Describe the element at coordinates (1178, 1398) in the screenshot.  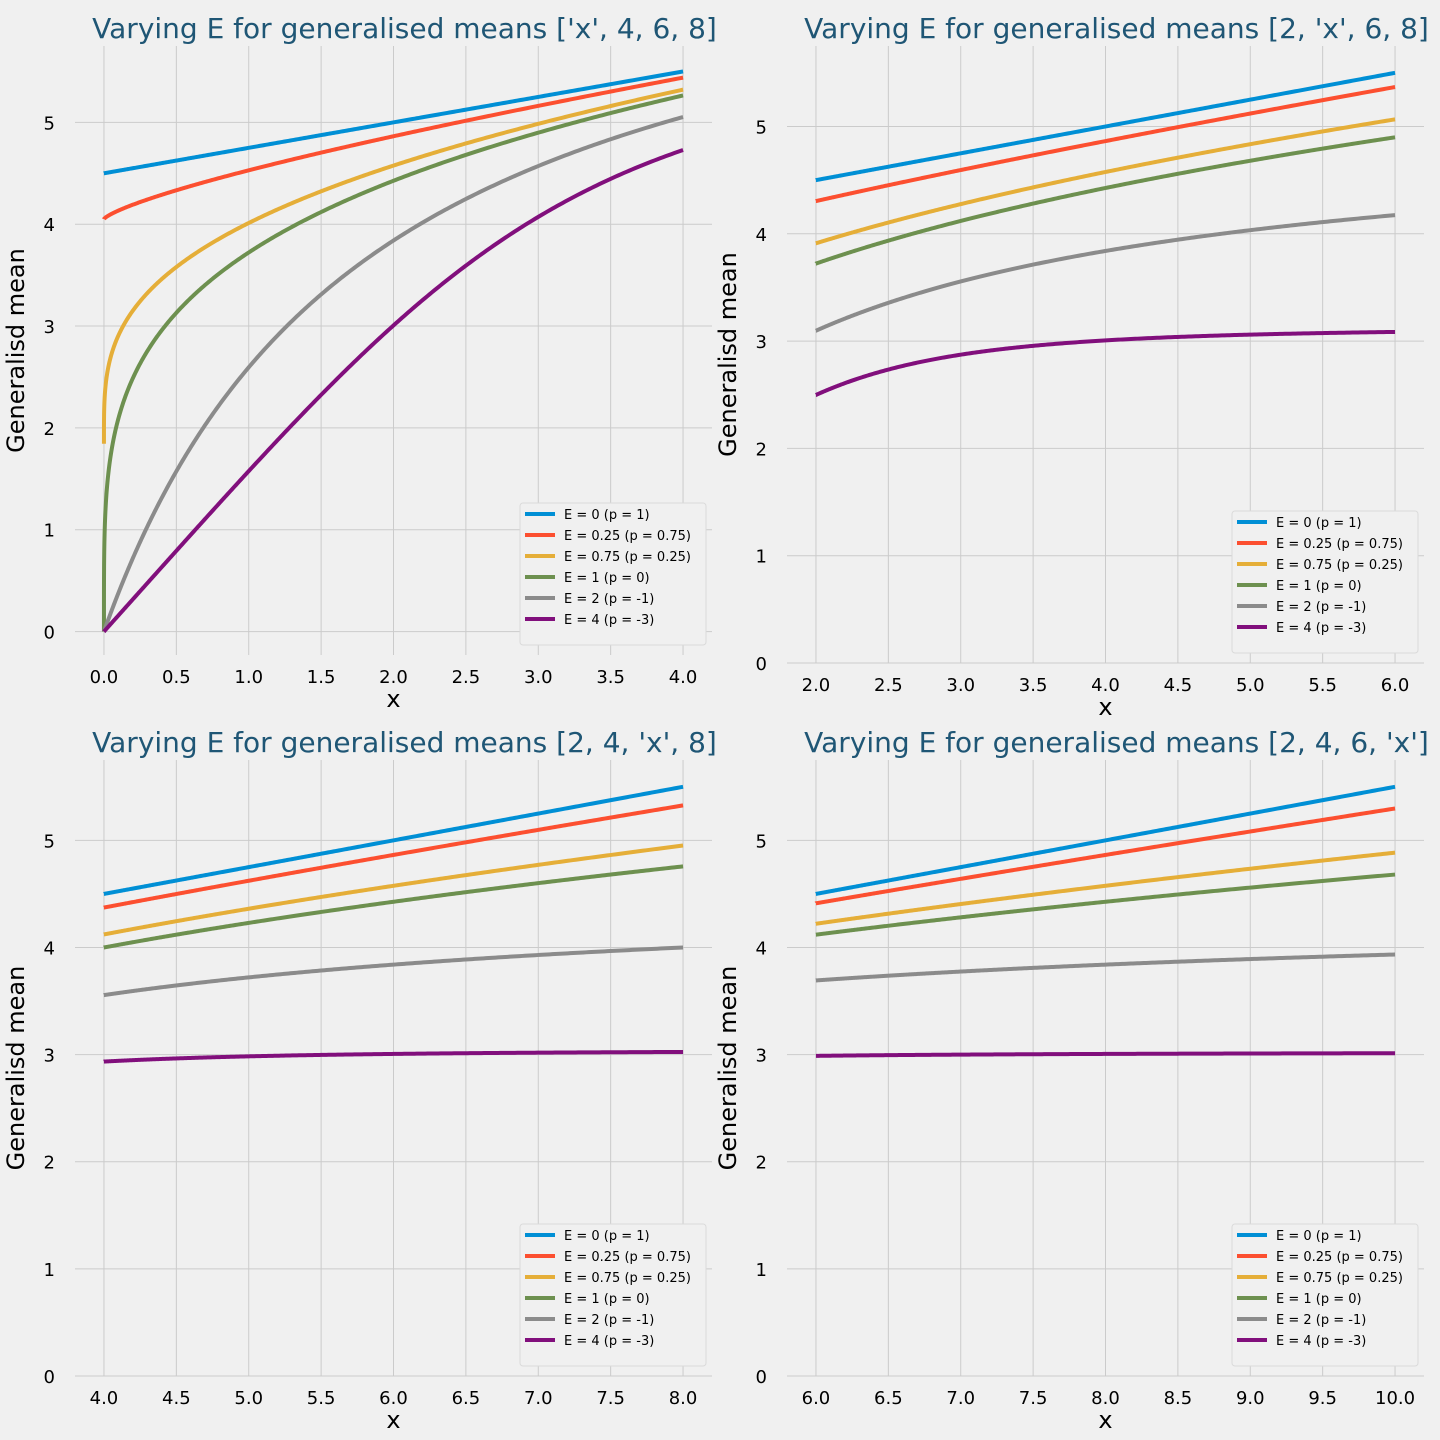
I see `x-tick-label: 8.5` at that location.